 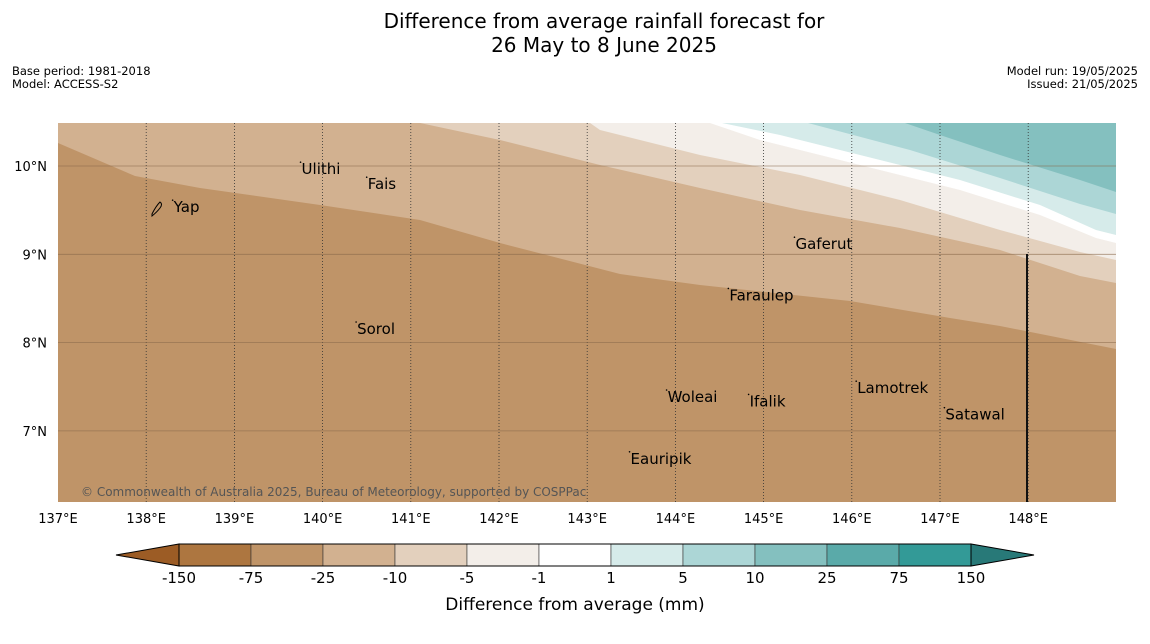 I want to click on colorbar-extend-max, so click(x=1002, y=555).